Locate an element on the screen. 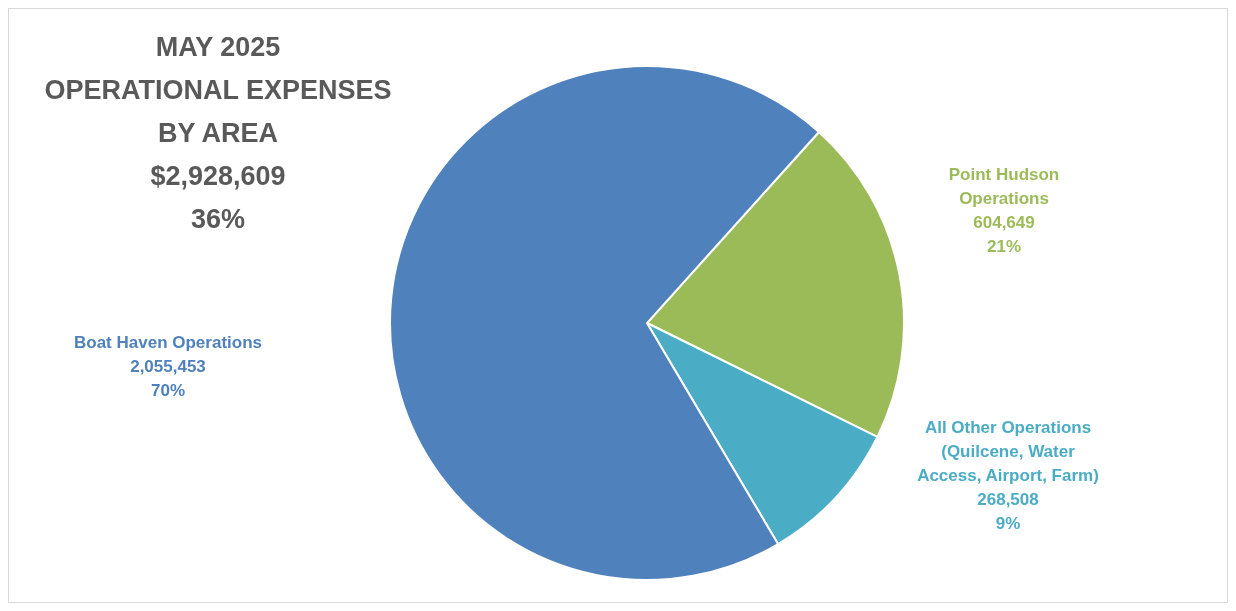 The height and width of the screenshot is (611, 1236). slice-label: Point Hudson Operations is located at coordinates (1004, 186).